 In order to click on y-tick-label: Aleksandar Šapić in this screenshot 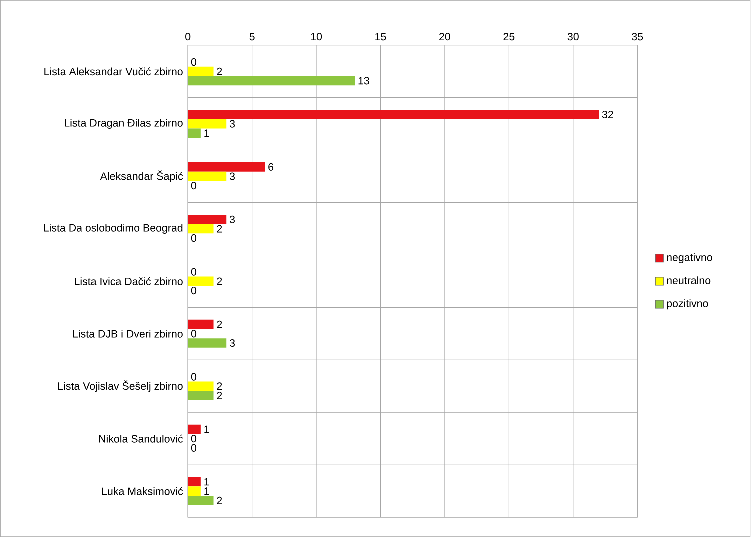, I will do `click(142, 176)`.